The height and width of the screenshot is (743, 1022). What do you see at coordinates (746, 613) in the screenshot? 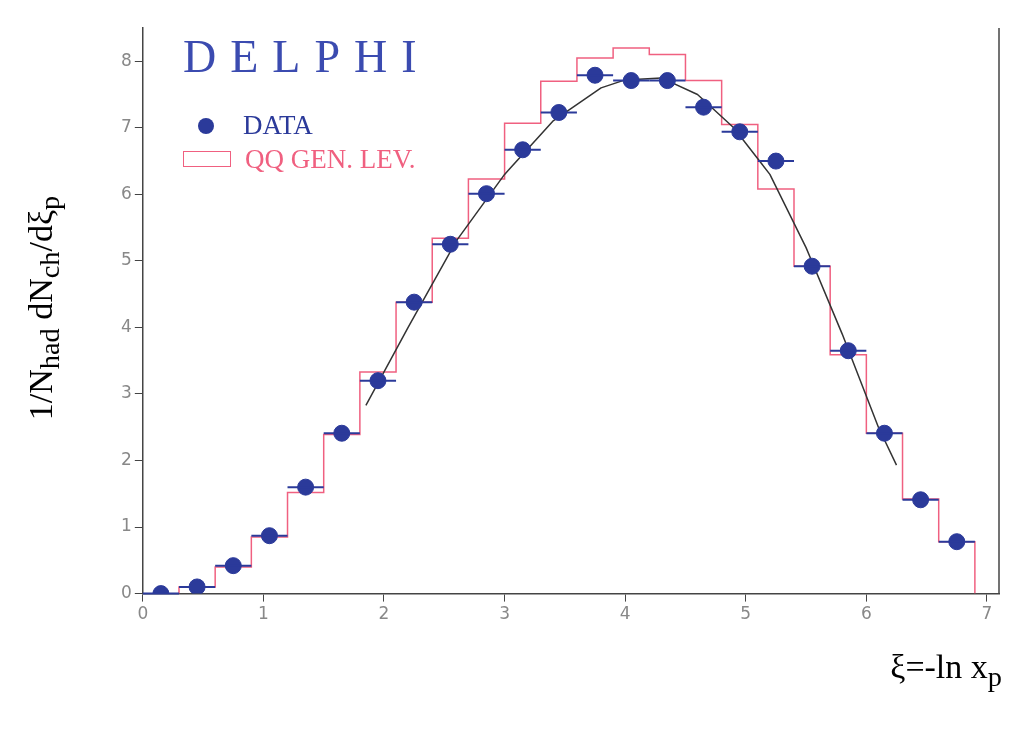
I see `x-tick-label: 5` at bounding box center [746, 613].